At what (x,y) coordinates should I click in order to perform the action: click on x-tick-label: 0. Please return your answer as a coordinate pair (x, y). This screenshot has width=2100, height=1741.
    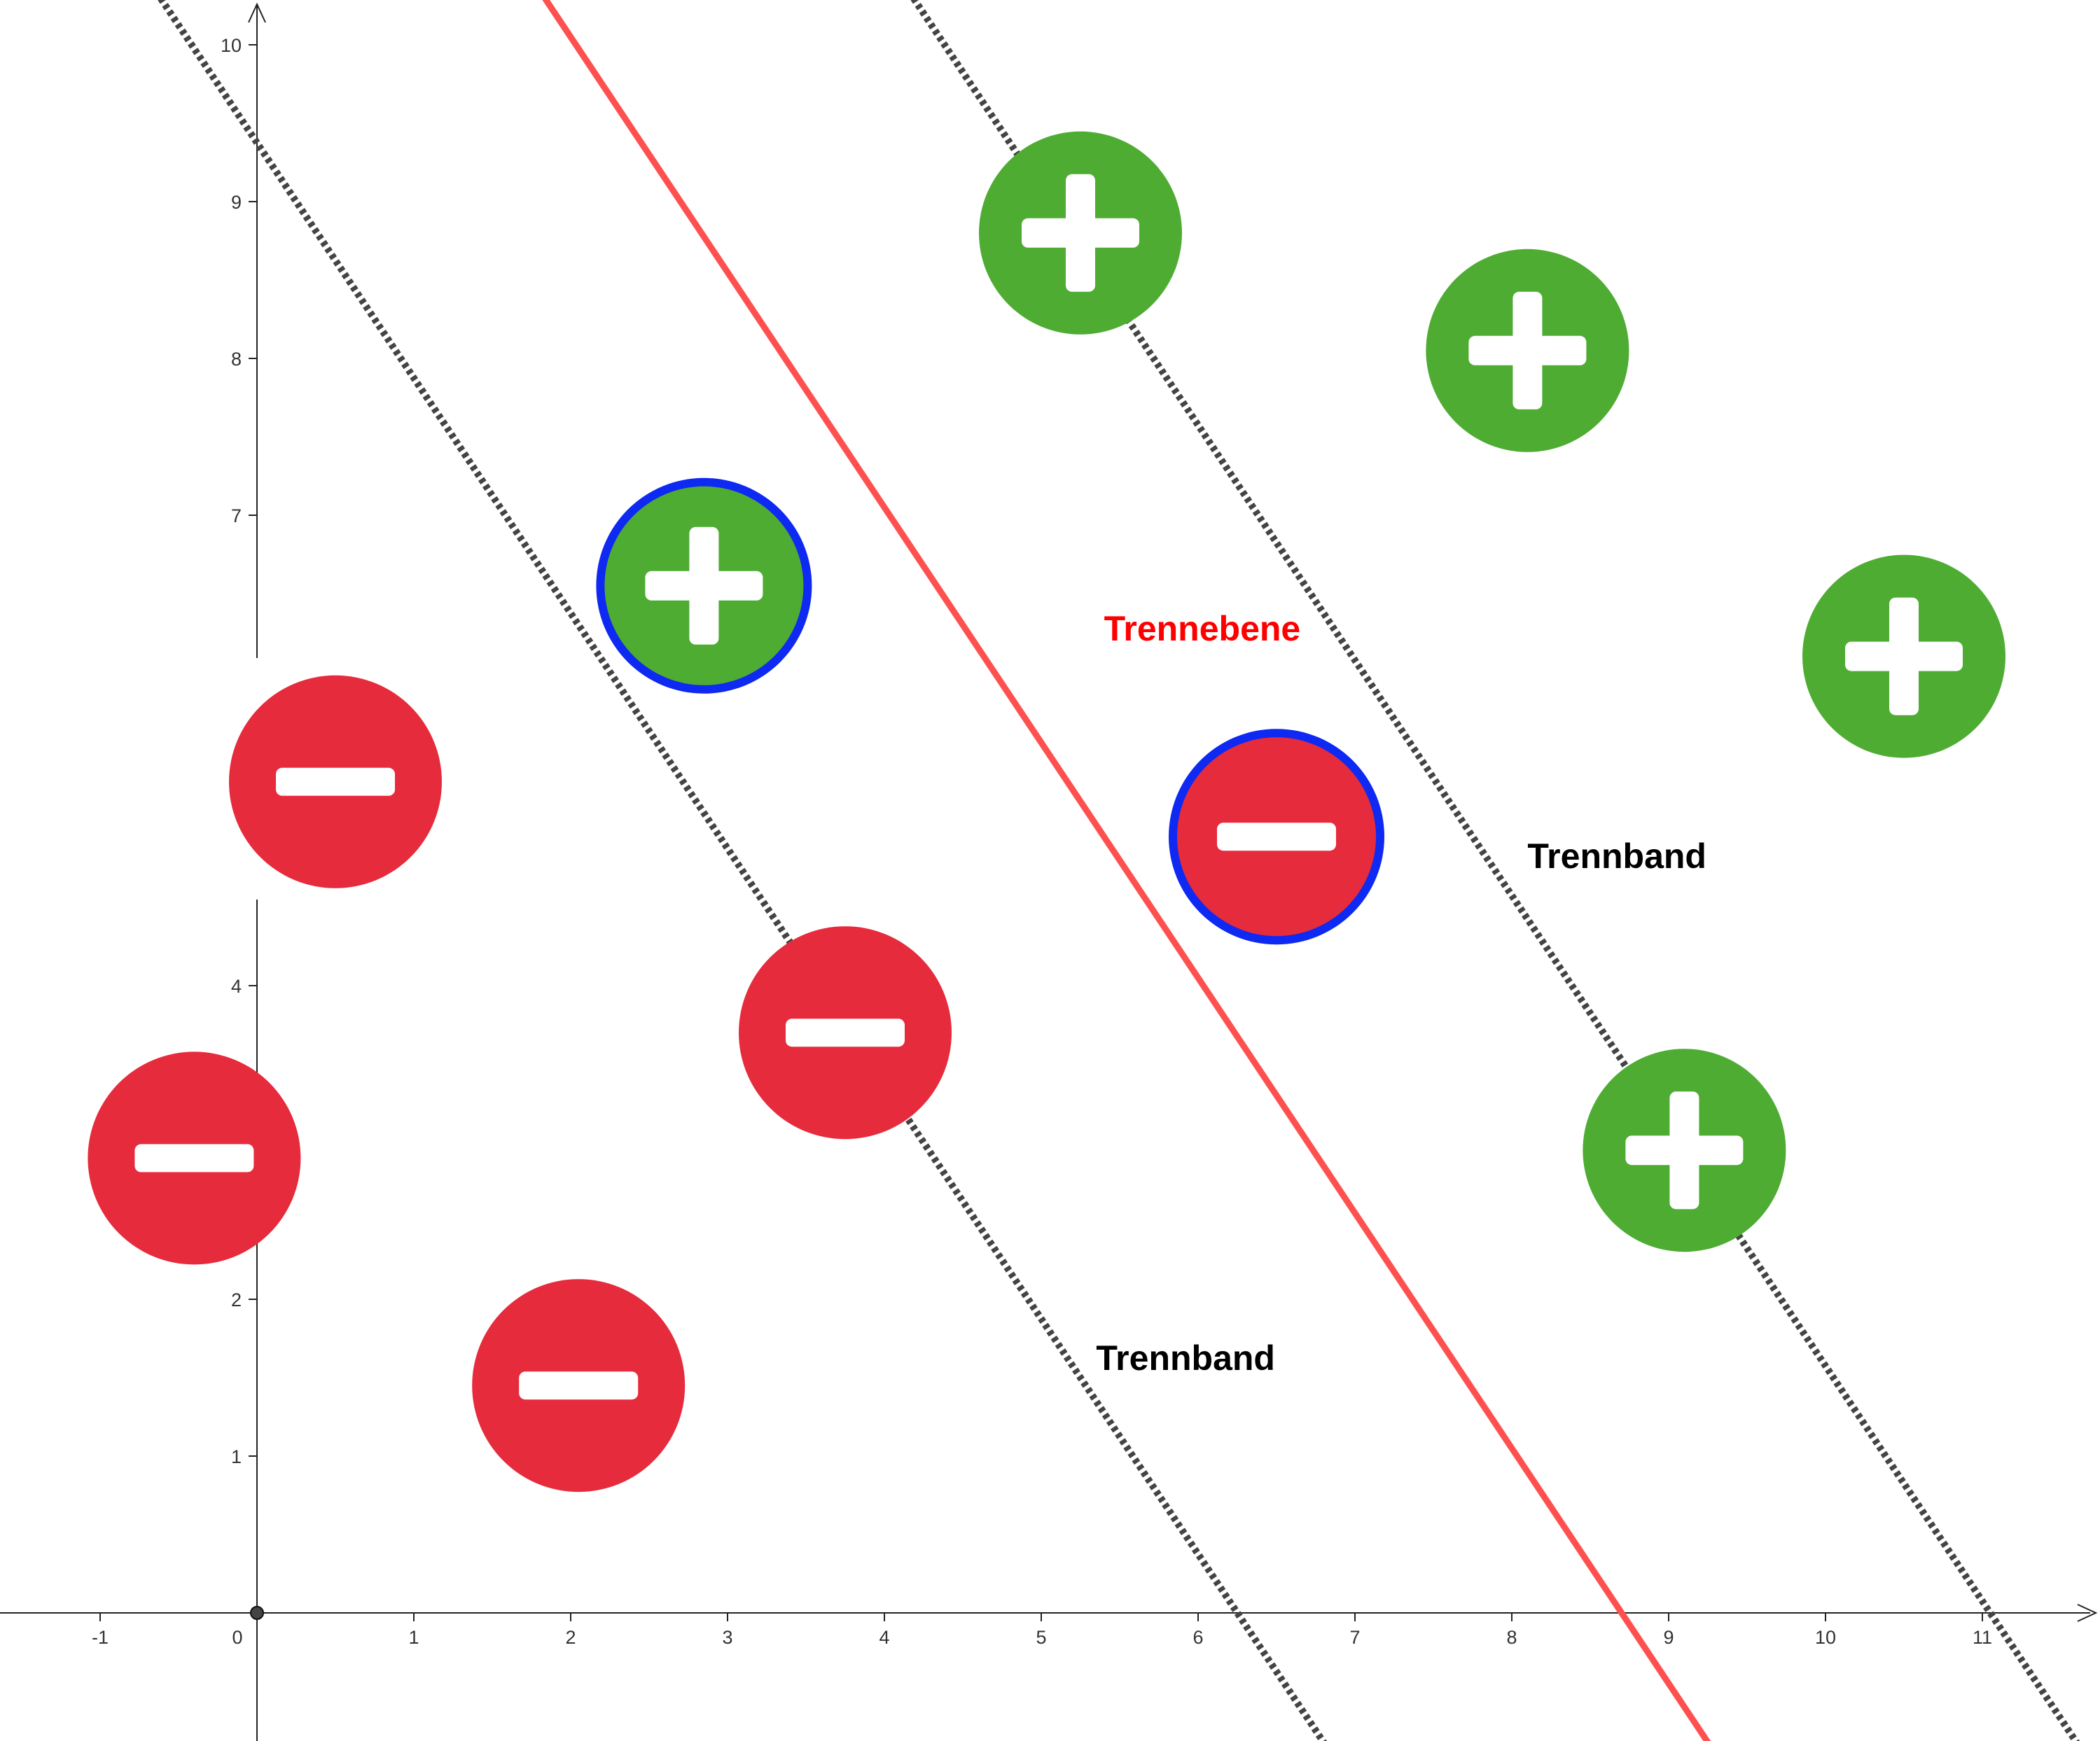
    Looking at the image, I should click on (237, 1637).